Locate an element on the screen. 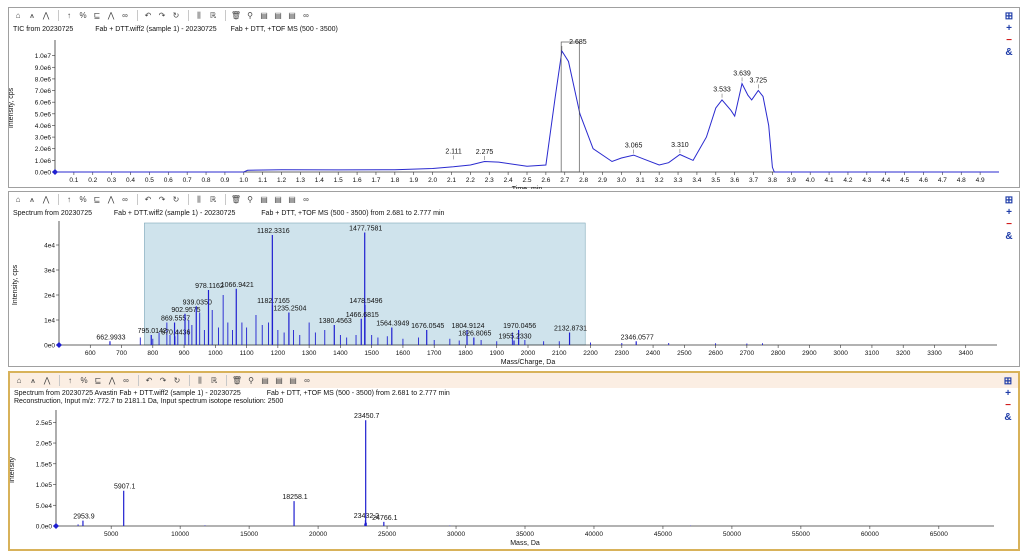 This screenshot has height=557, width=1024. x-tick-label: 800 is located at coordinates (152, 353).